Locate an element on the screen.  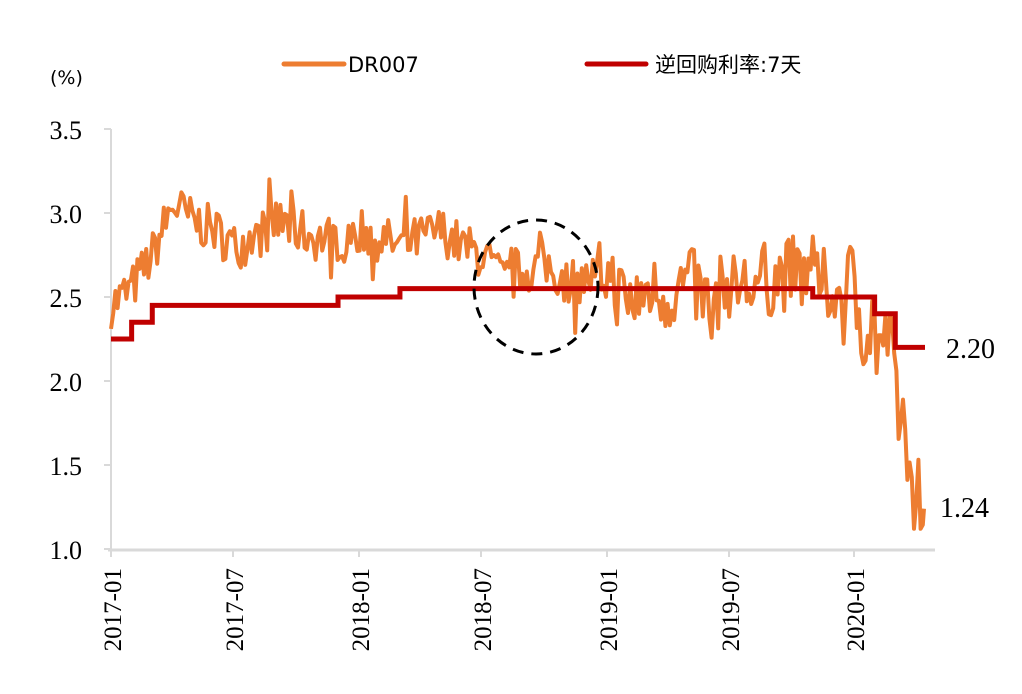
y-tick-label: 1.0 is located at coordinates (66, 550).